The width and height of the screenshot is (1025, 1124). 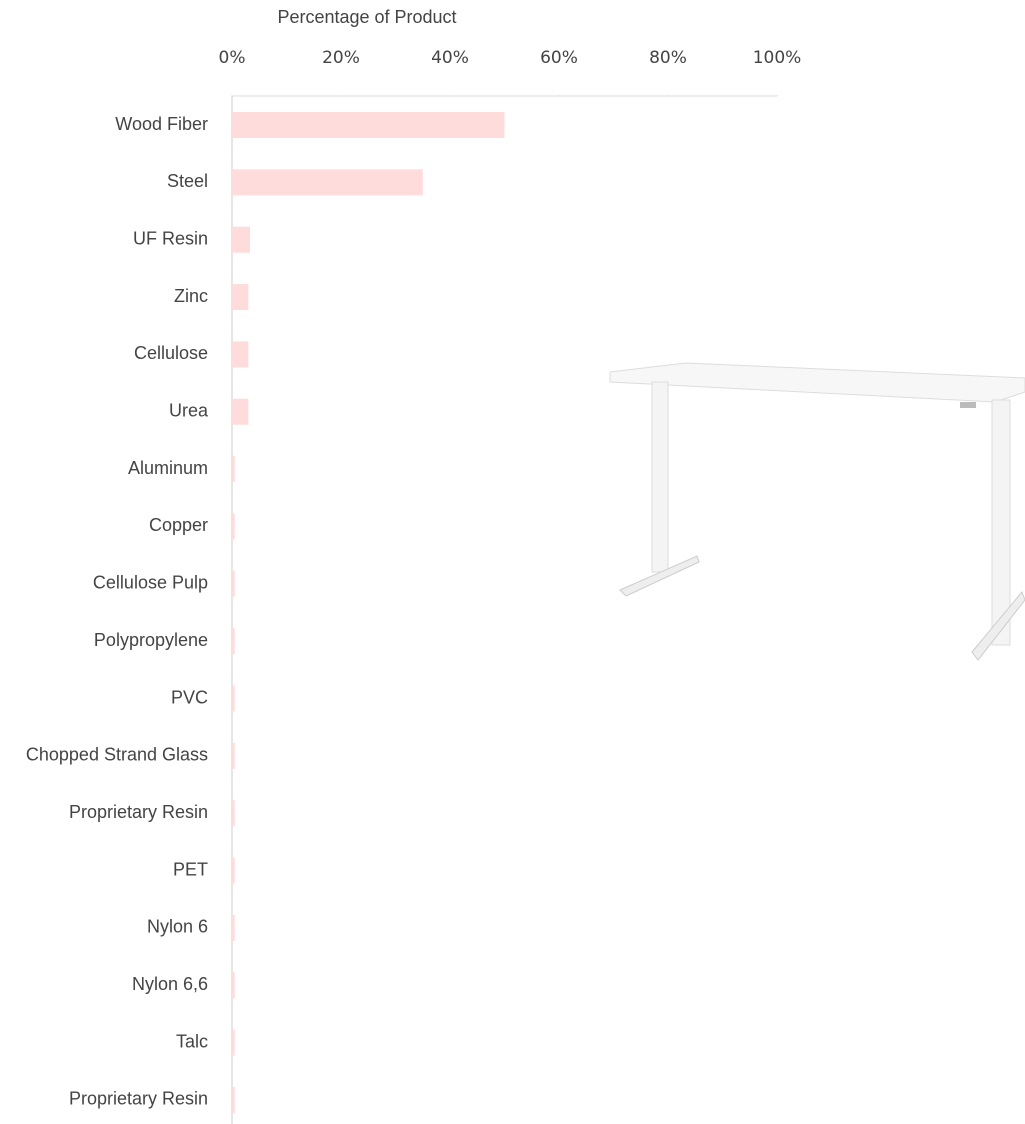 I want to click on x-tick-label: 20%, so click(x=341, y=58).